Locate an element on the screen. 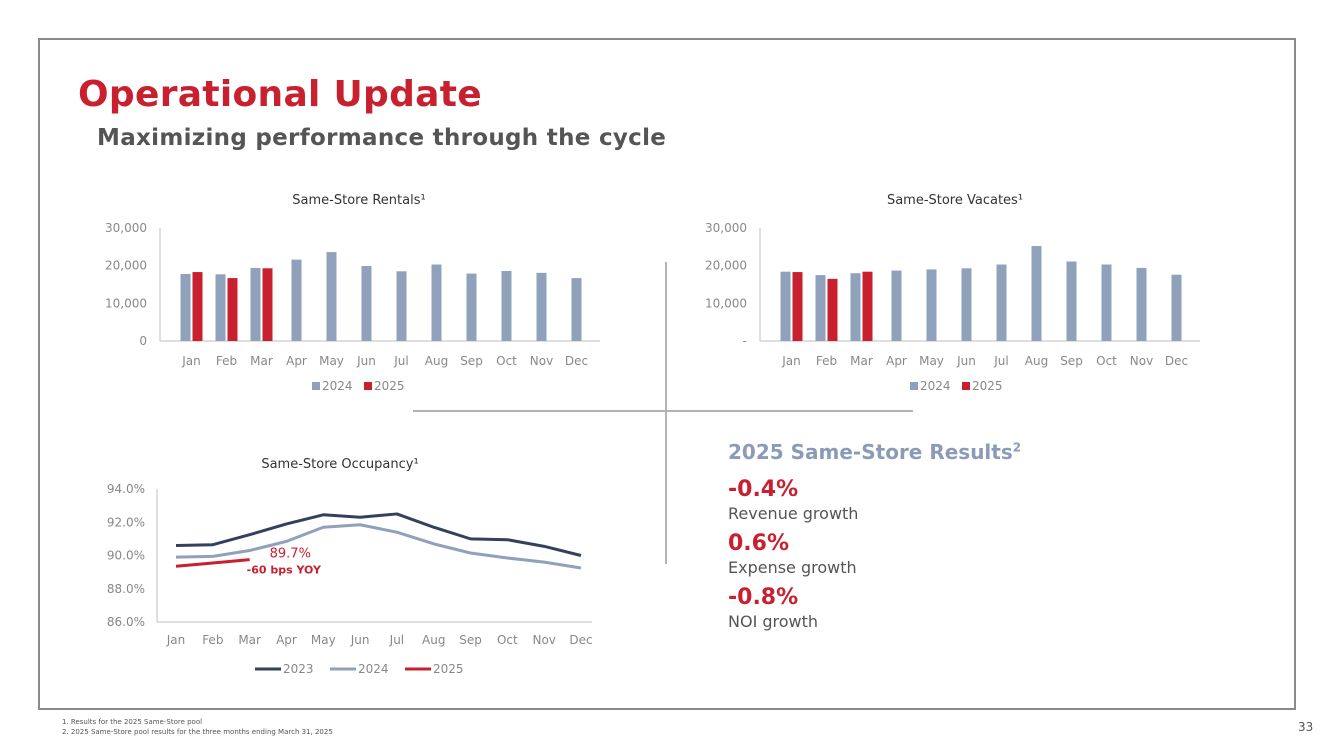  y-tick-label: 92.0% is located at coordinates (126, 522).